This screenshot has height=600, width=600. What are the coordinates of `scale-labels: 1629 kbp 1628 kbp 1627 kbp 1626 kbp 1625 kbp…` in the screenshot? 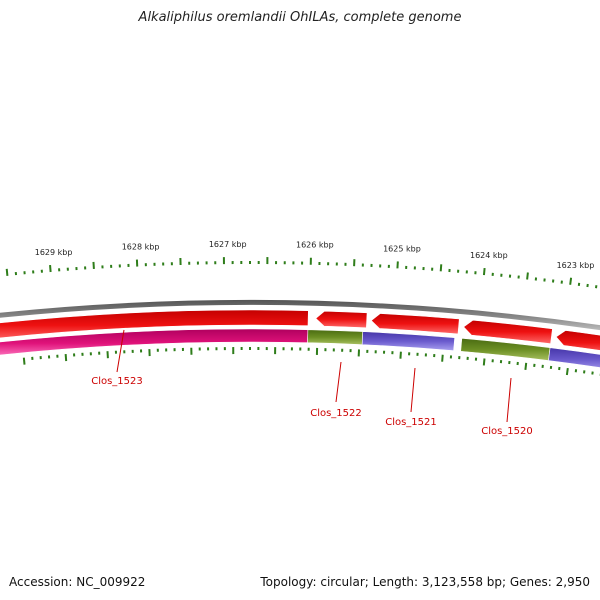 It's located at (315, 255).